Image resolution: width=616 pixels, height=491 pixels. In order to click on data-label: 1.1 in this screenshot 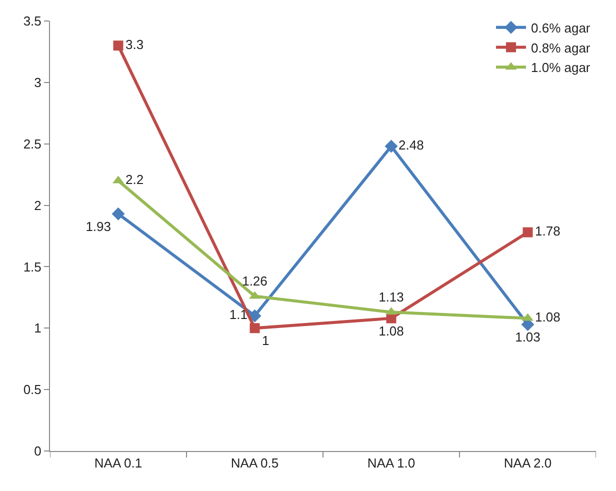, I will do `click(238, 314)`.